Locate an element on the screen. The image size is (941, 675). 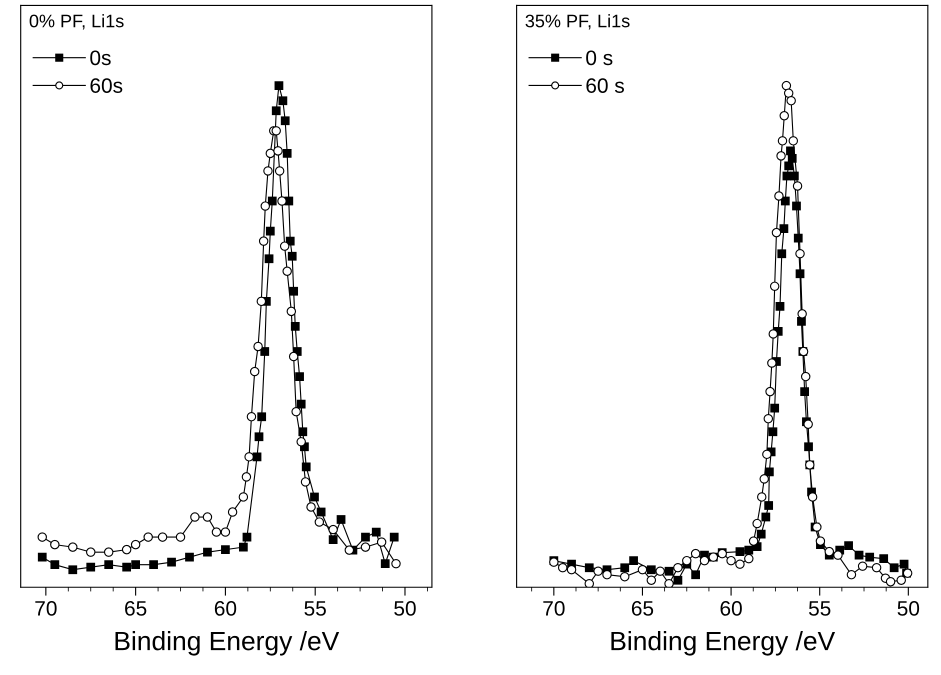
text: 35% PF, Li1s is located at coordinates (578, 22).